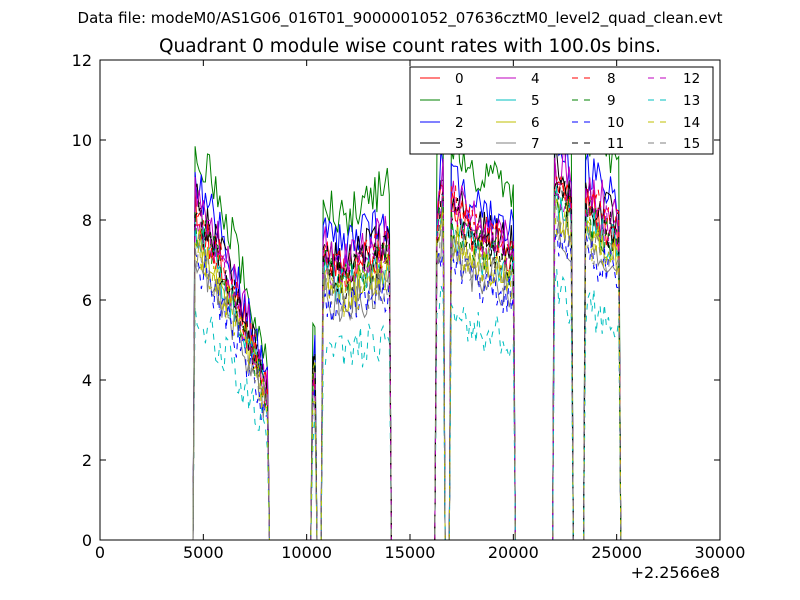 Image resolution: width=800 pixels, height=600 pixels. Describe the element at coordinates (459, 101) in the screenshot. I see `legend-label-1: 1` at that location.